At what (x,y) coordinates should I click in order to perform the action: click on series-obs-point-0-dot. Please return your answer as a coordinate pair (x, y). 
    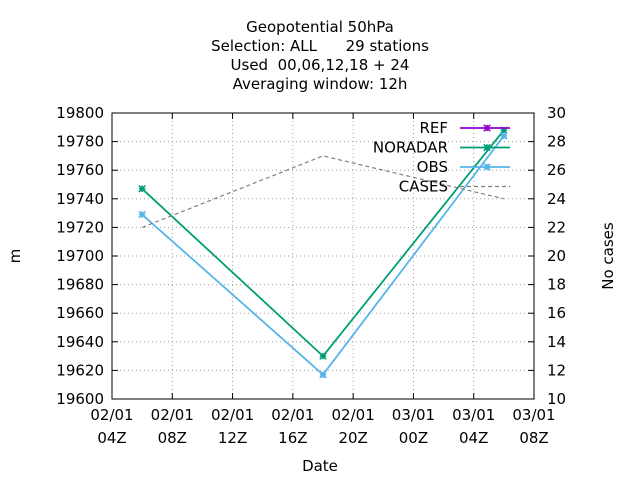
    Looking at the image, I should click on (142, 214).